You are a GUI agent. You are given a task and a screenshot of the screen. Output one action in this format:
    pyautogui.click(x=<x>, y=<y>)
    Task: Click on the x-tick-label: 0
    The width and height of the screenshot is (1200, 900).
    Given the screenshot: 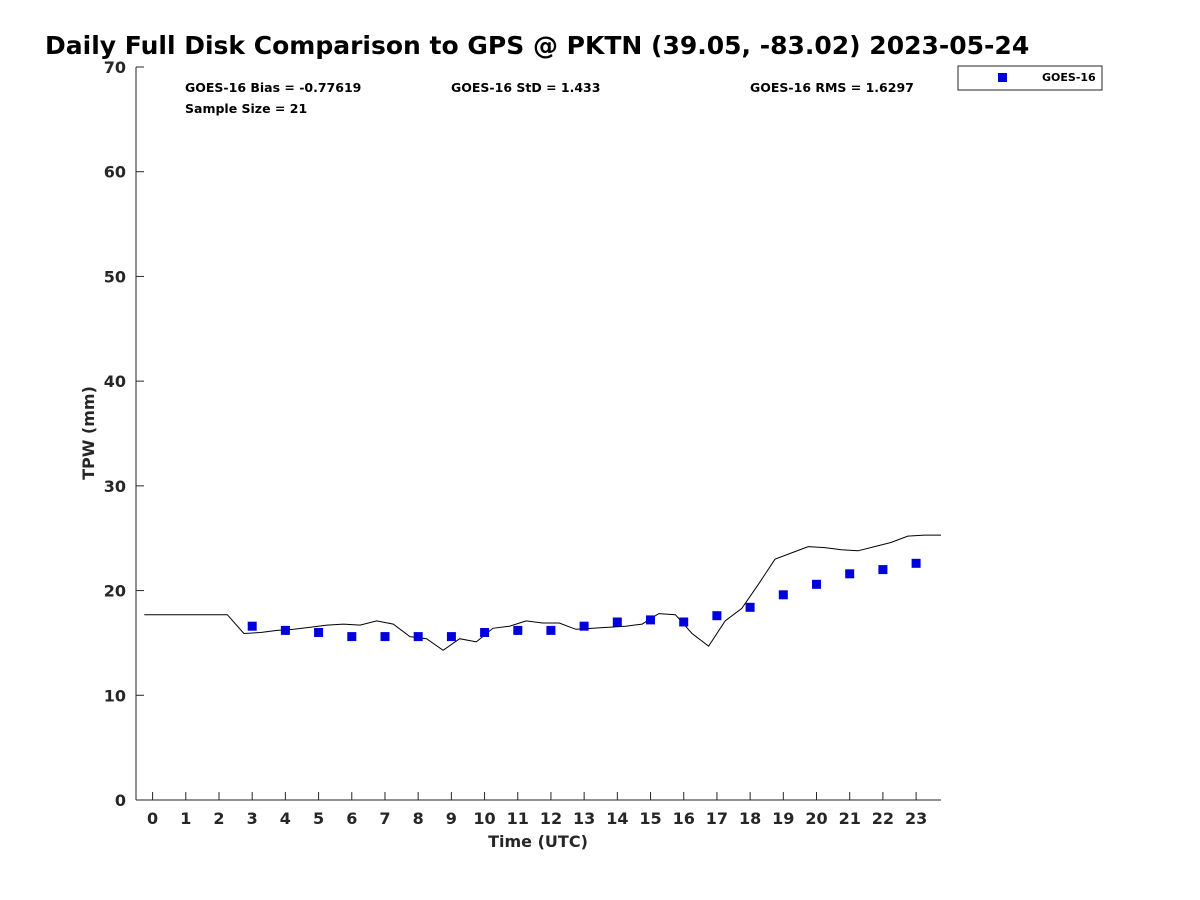 What is the action you would take?
    pyautogui.click(x=152, y=818)
    